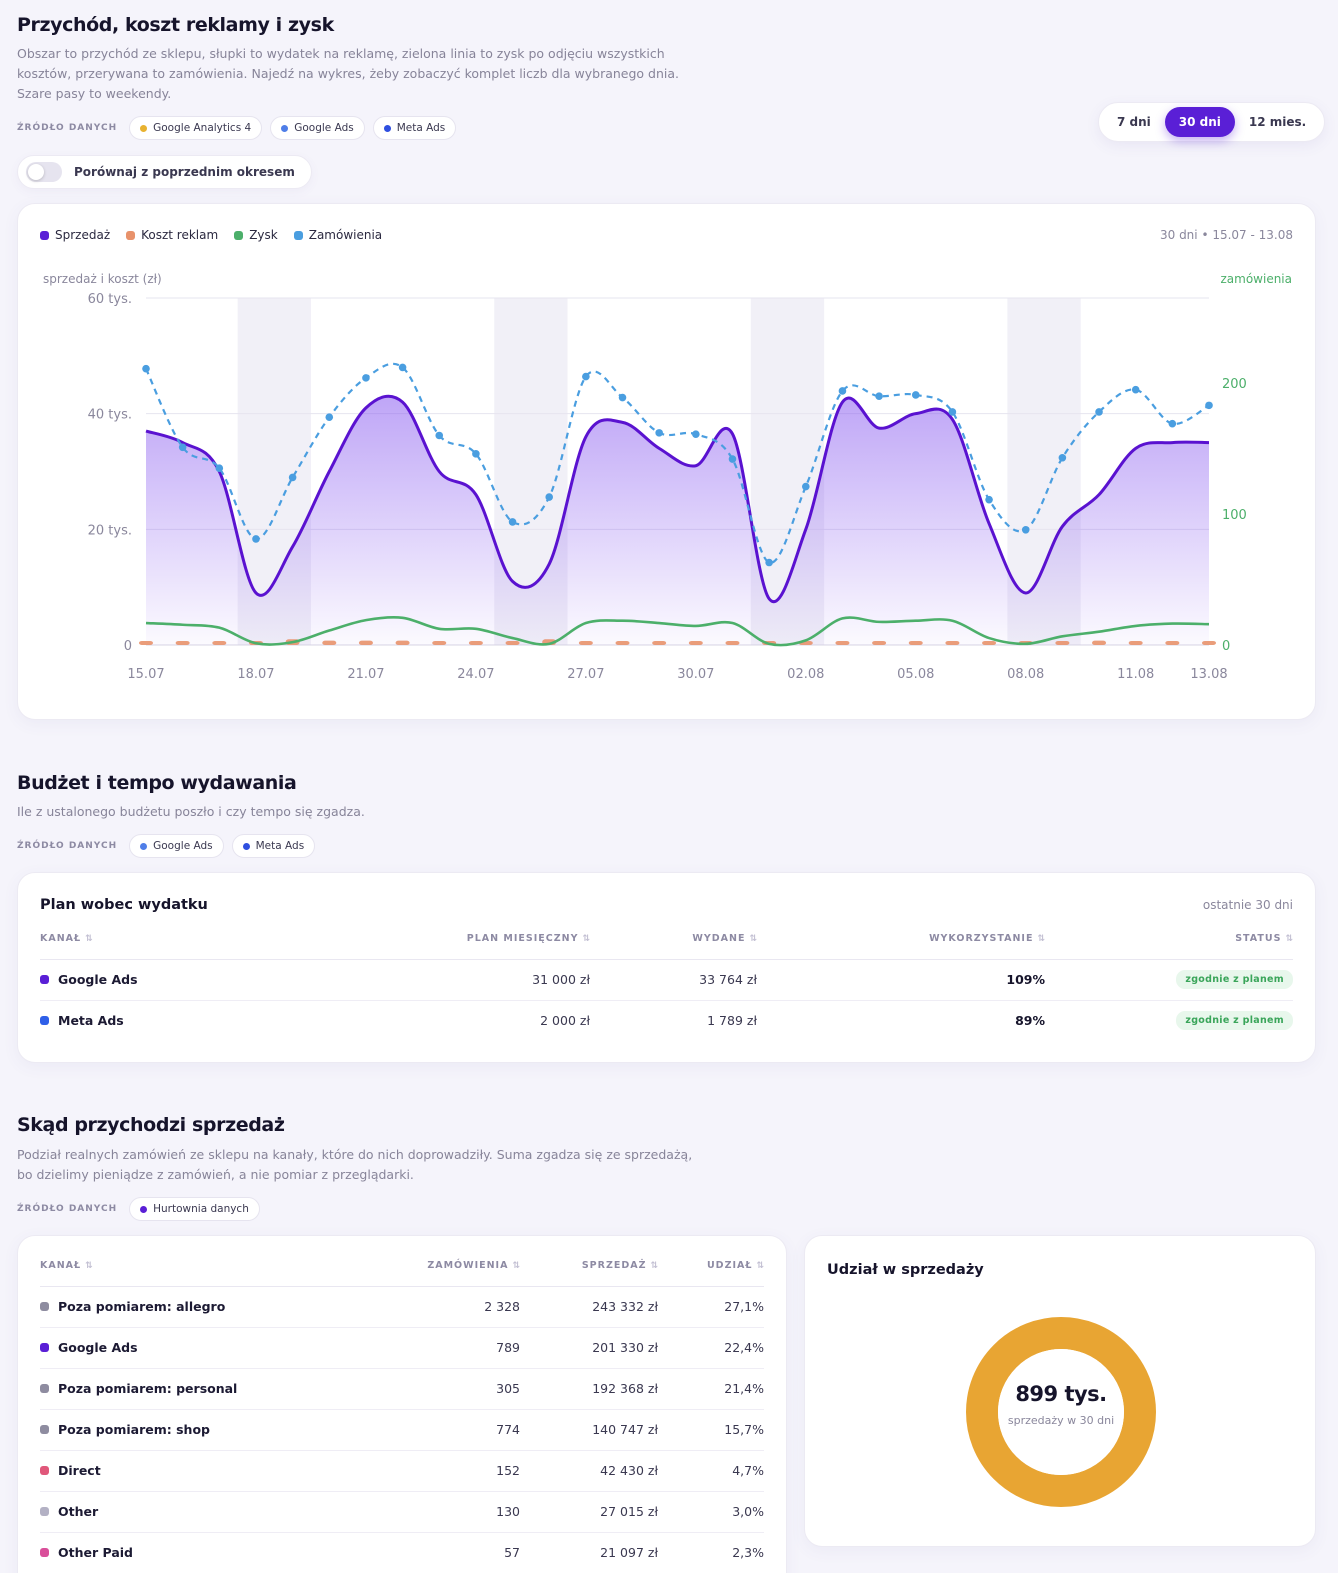 Image resolution: width=1338 pixels, height=1573 pixels. Describe the element at coordinates (128, 646) in the screenshot. I see `y-tick-label: 0` at that location.